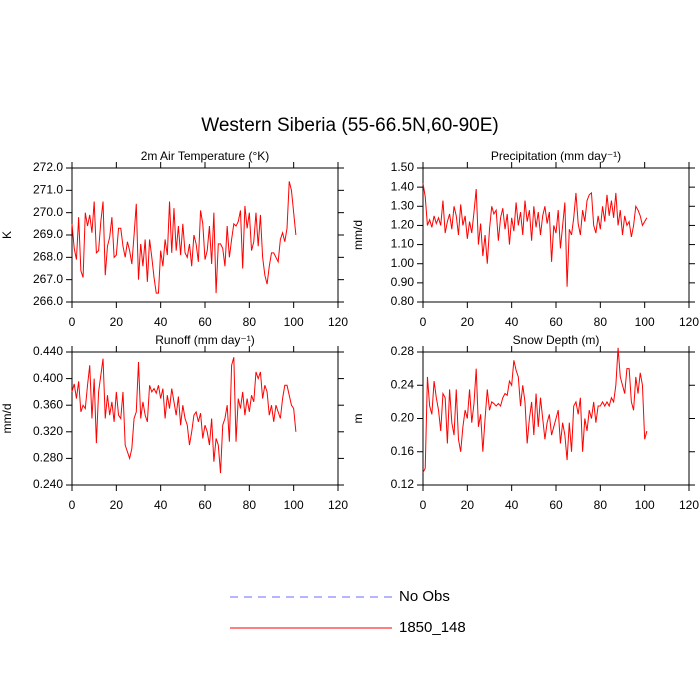 The width and height of the screenshot is (700, 700). Describe the element at coordinates (204, 340) in the screenshot. I see `panel-title: Runoff (mm day⁻¹)` at that location.